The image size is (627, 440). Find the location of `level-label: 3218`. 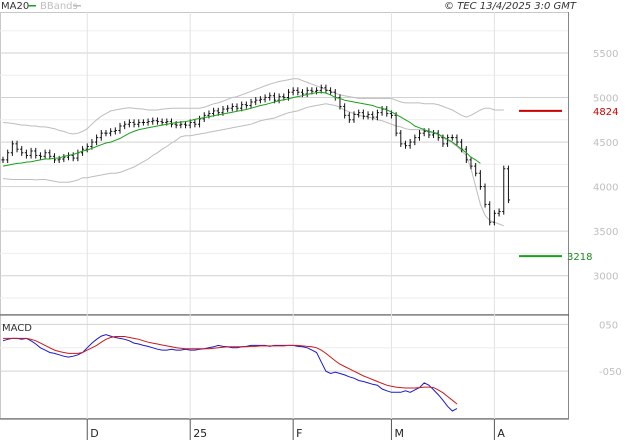

level-label: 3218 is located at coordinates (579, 257).